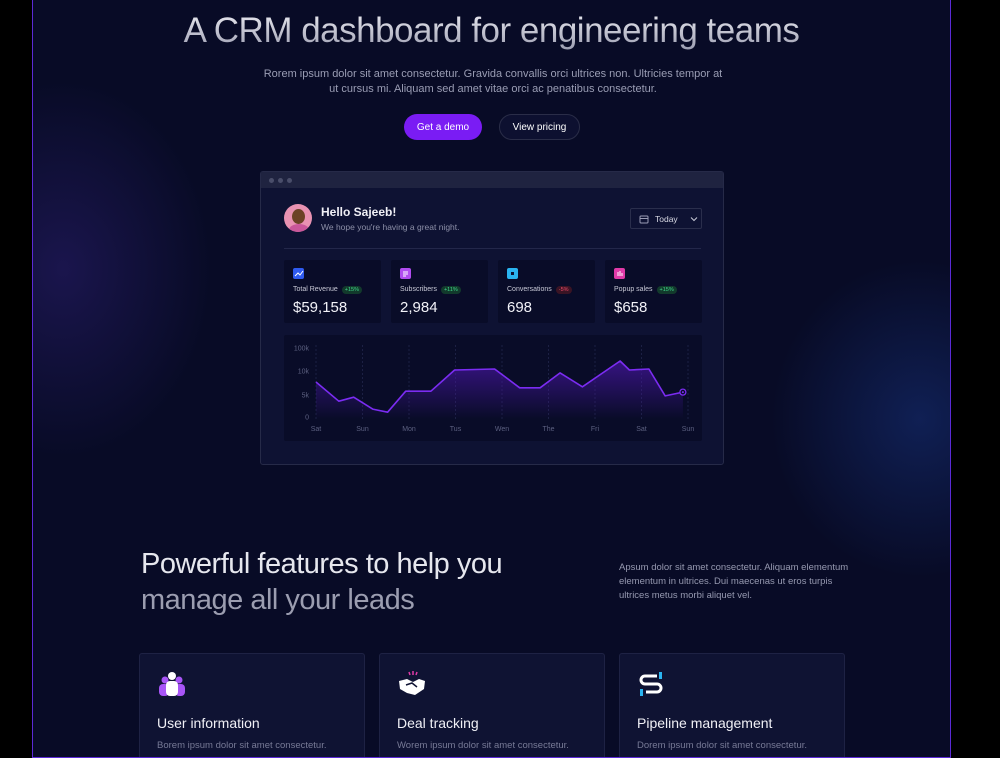 The image size is (1000, 758). I want to click on users-icon, so click(172, 686).